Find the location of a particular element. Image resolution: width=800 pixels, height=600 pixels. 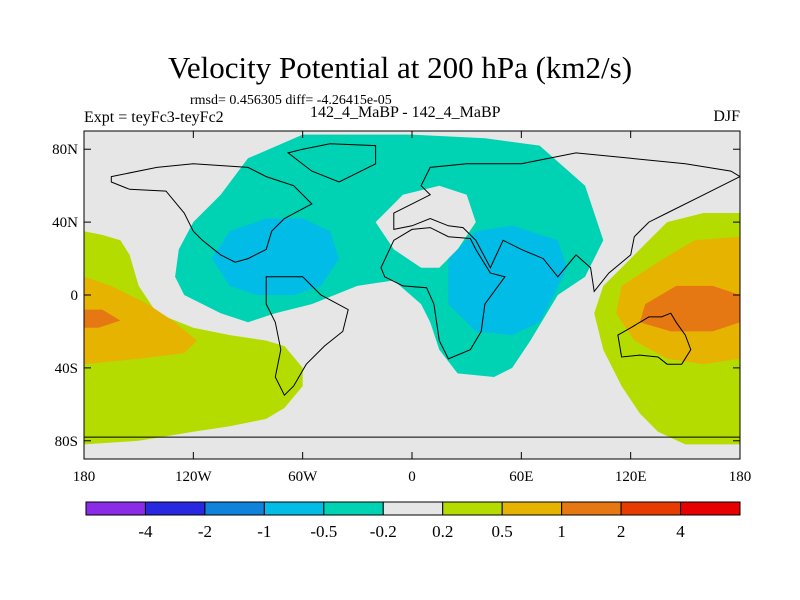

contour-region-neutral-hole is located at coordinates (425, 226).